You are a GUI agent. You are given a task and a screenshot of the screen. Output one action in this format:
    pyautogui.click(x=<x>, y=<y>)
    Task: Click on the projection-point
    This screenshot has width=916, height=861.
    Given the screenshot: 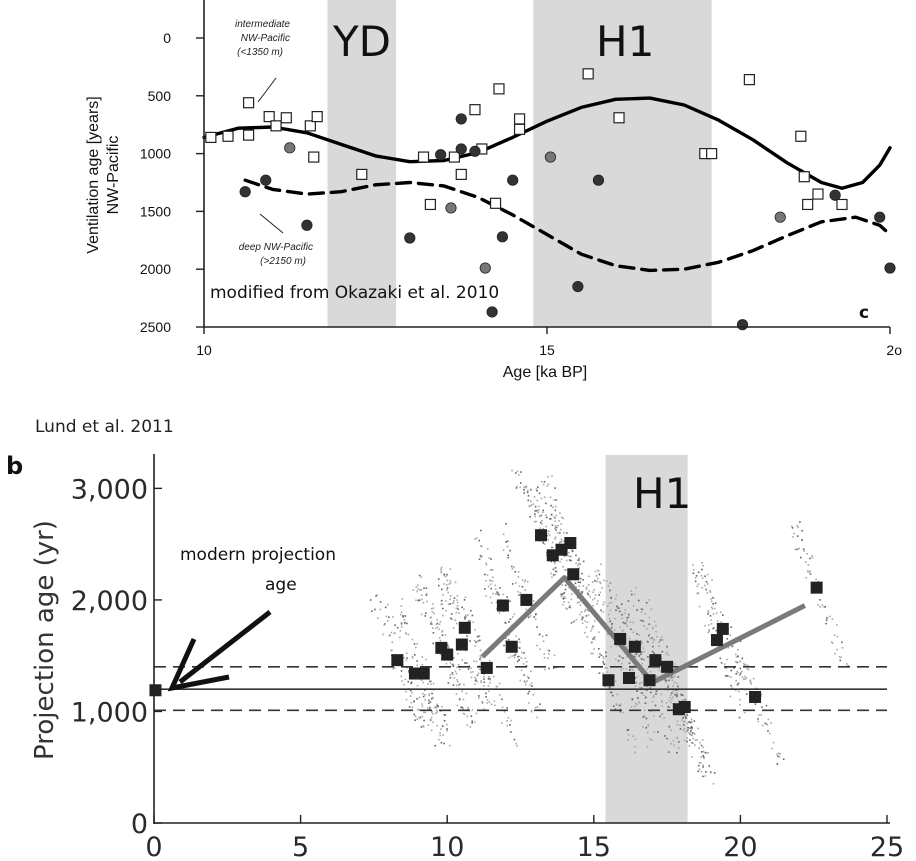 What is the action you would take?
    pyautogui.click(x=526, y=599)
    